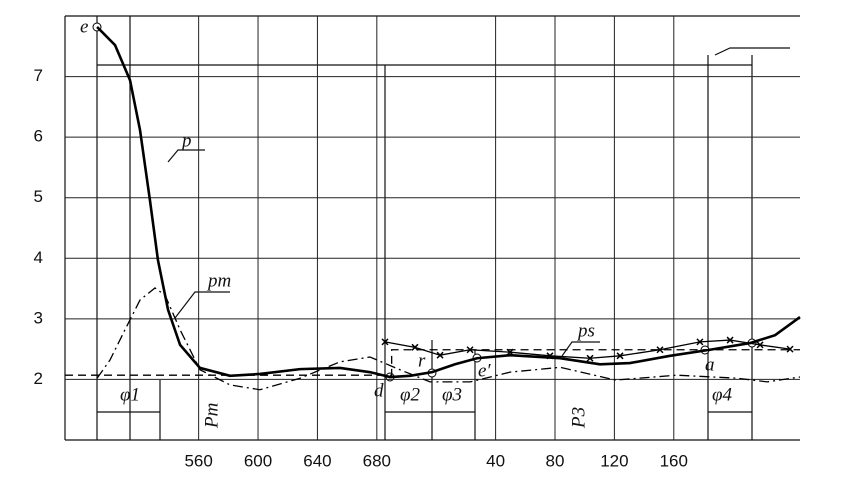 This screenshot has width=849, height=479. What do you see at coordinates (84, 26) in the screenshot?
I see `annotation: e` at bounding box center [84, 26].